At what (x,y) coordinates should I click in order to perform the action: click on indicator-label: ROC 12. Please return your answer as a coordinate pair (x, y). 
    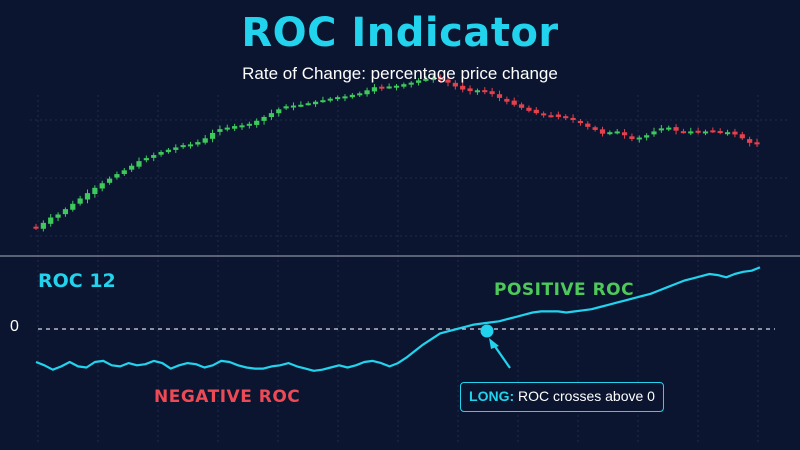
    Looking at the image, I should click on (77, 281).